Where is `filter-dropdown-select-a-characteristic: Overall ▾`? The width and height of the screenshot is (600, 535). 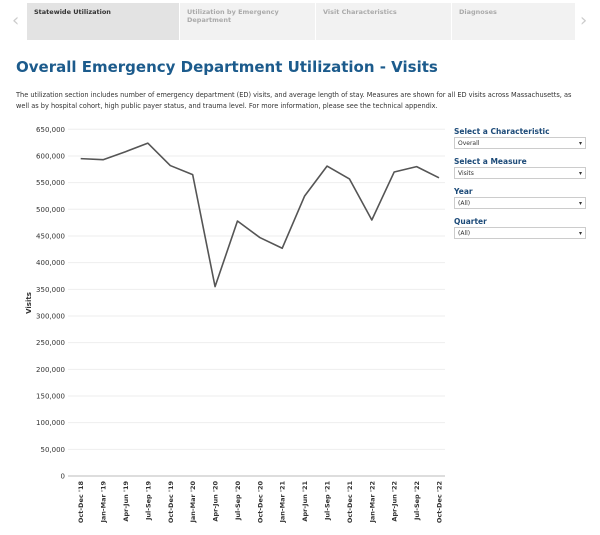
filter-dropdown-select-a-characteristic: Overall ▾ is located at coordinates (520, 143).